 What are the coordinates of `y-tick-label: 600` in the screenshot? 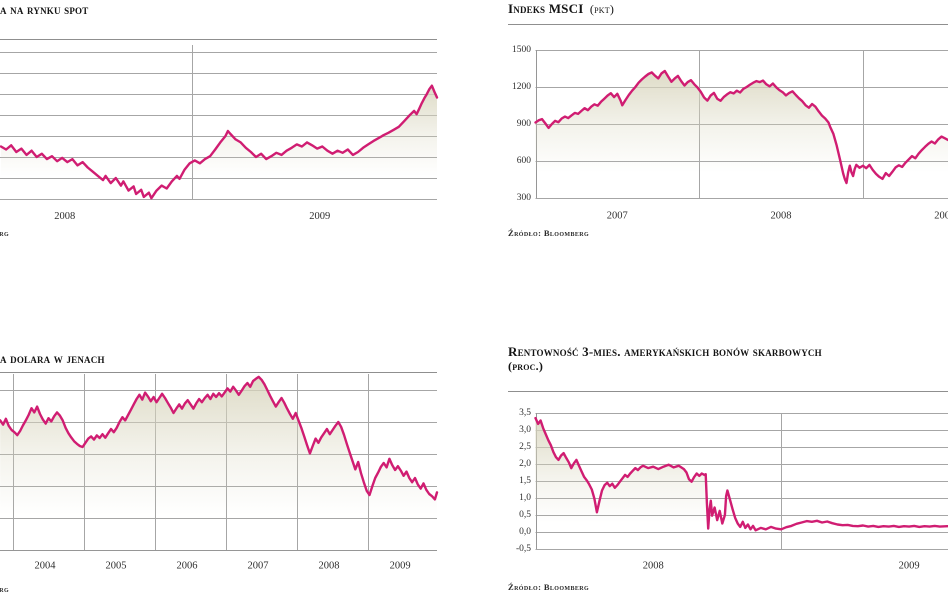 It's located at (524, 161).